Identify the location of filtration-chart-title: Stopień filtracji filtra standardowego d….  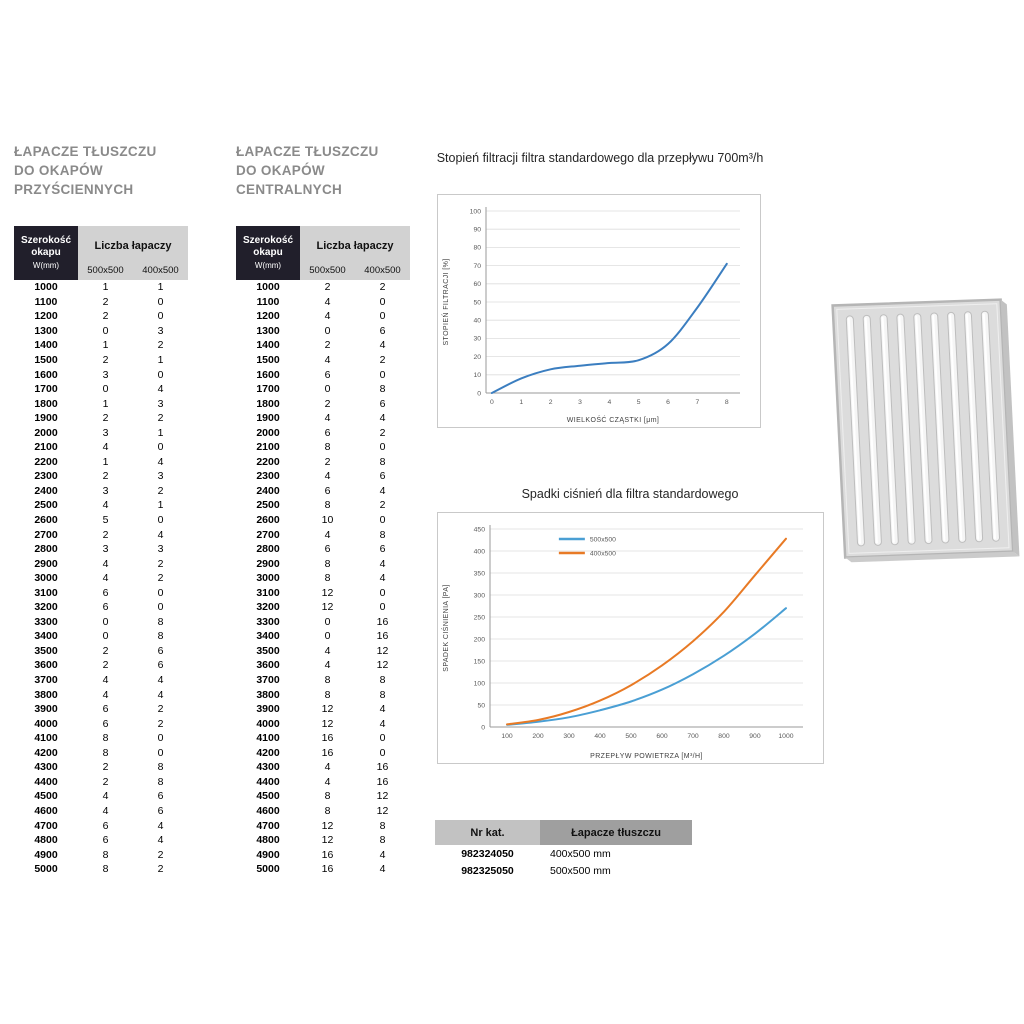
(600, 158).